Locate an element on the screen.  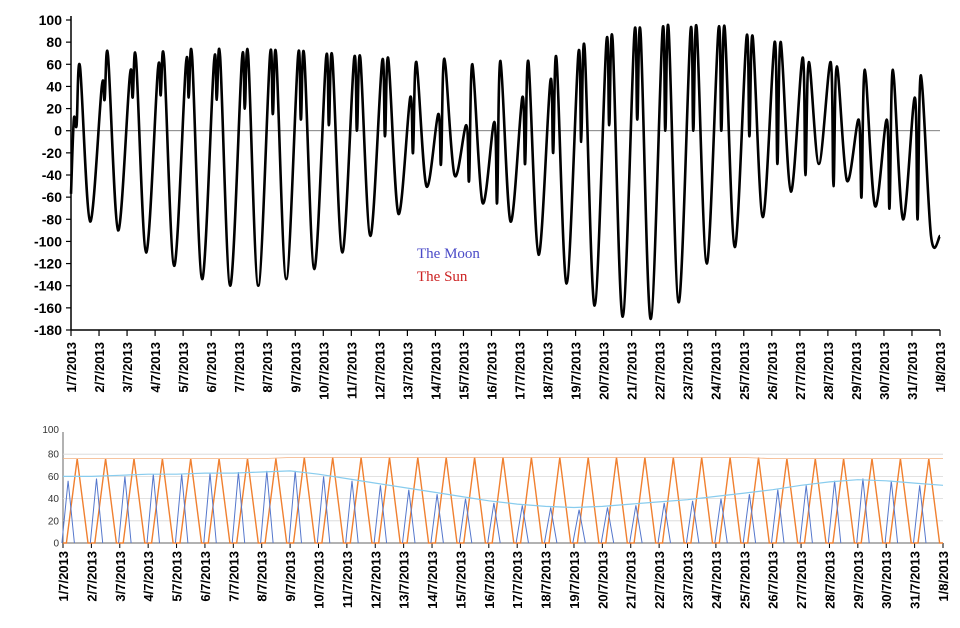
legend-sun: The Sun is located at coordinates (442, 277).